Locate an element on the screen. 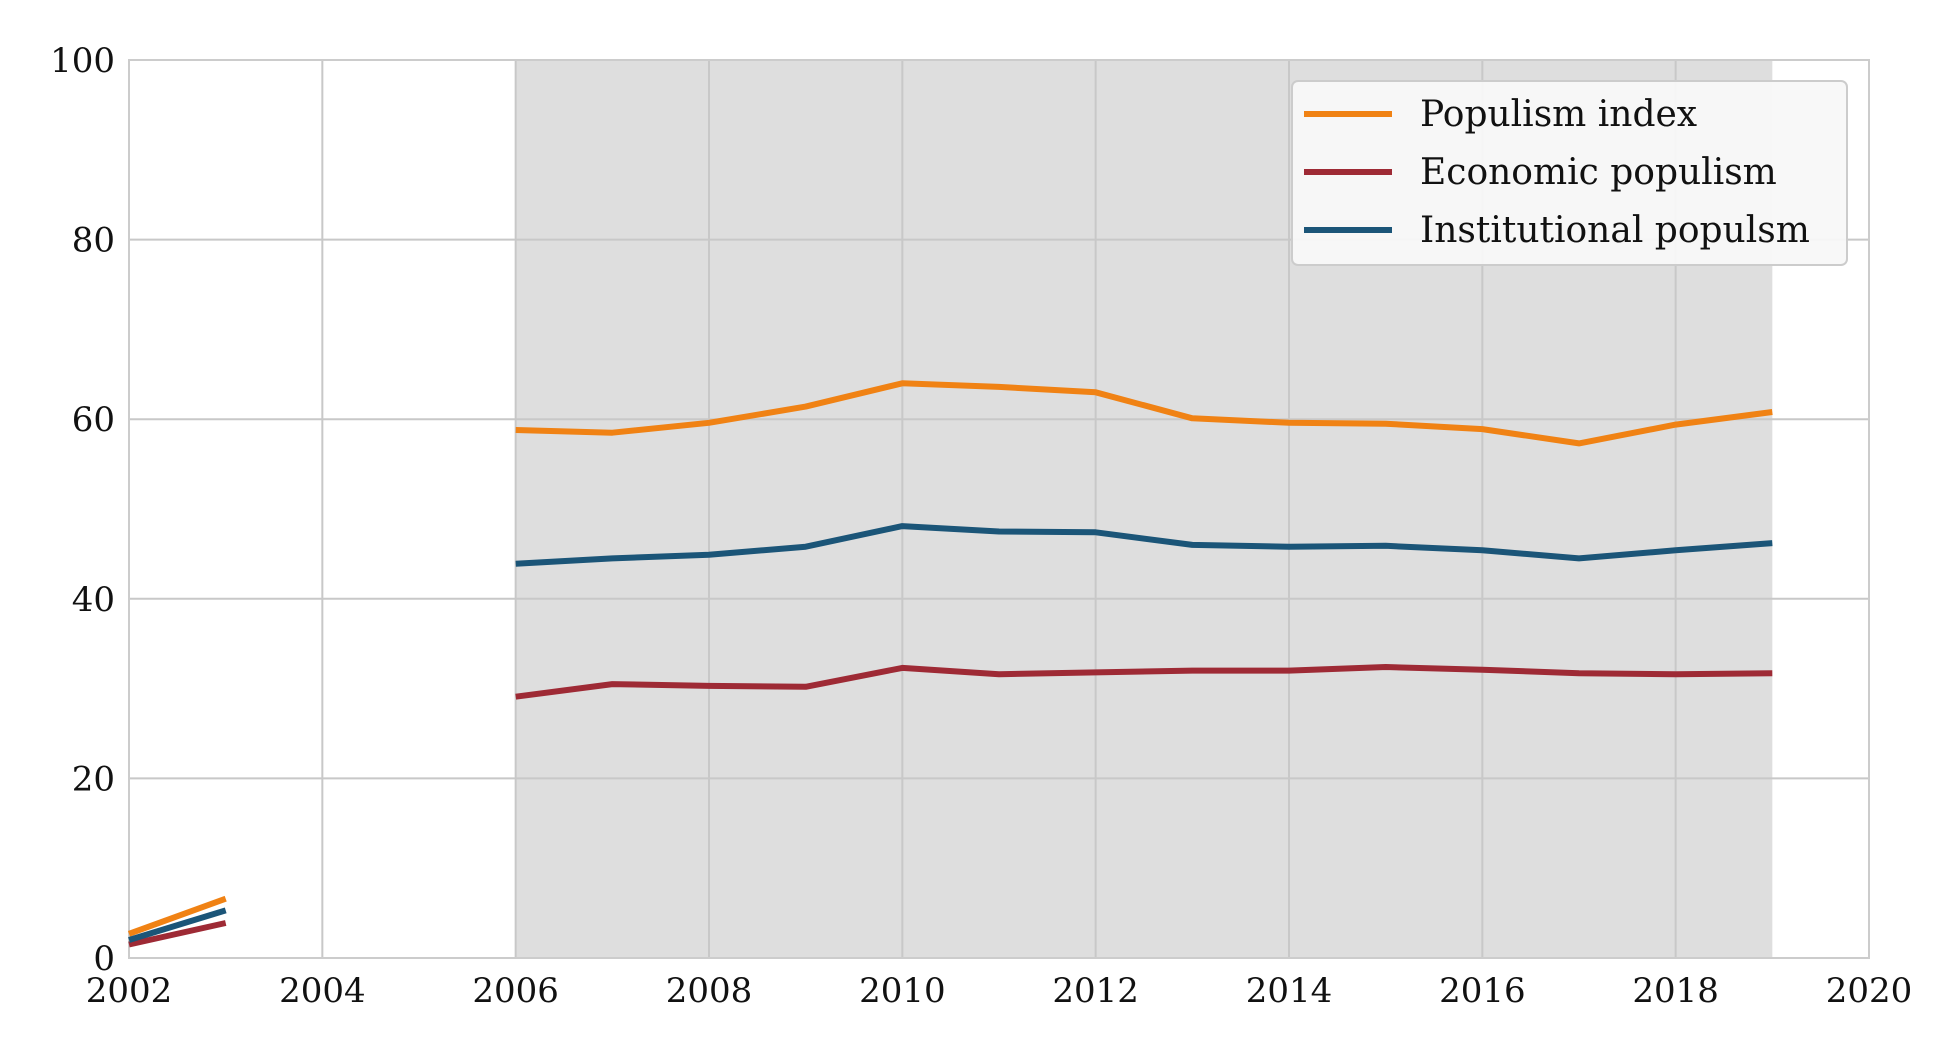 This screenshot has height=1050, width=1950. y-tick-label: 100 is located at coordinates (82, 61).